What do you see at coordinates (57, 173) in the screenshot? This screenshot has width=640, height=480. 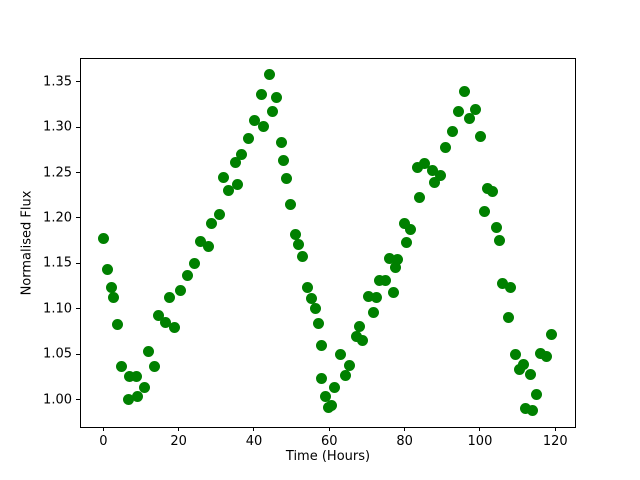 I see `y-tick-label: 1.25` at bounding box center [57, 173].